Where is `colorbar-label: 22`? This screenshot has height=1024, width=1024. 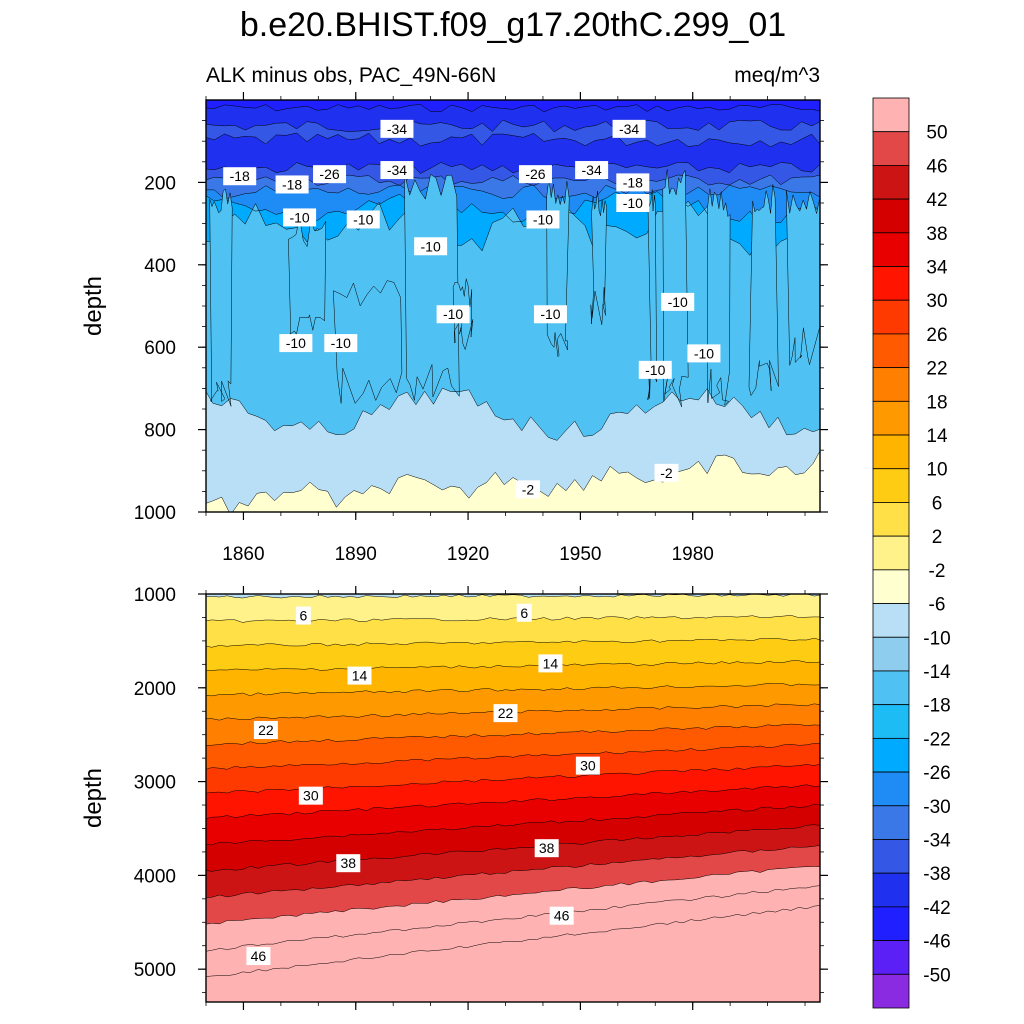
colorbar-label: 22 is located at coordinates (936, 369).